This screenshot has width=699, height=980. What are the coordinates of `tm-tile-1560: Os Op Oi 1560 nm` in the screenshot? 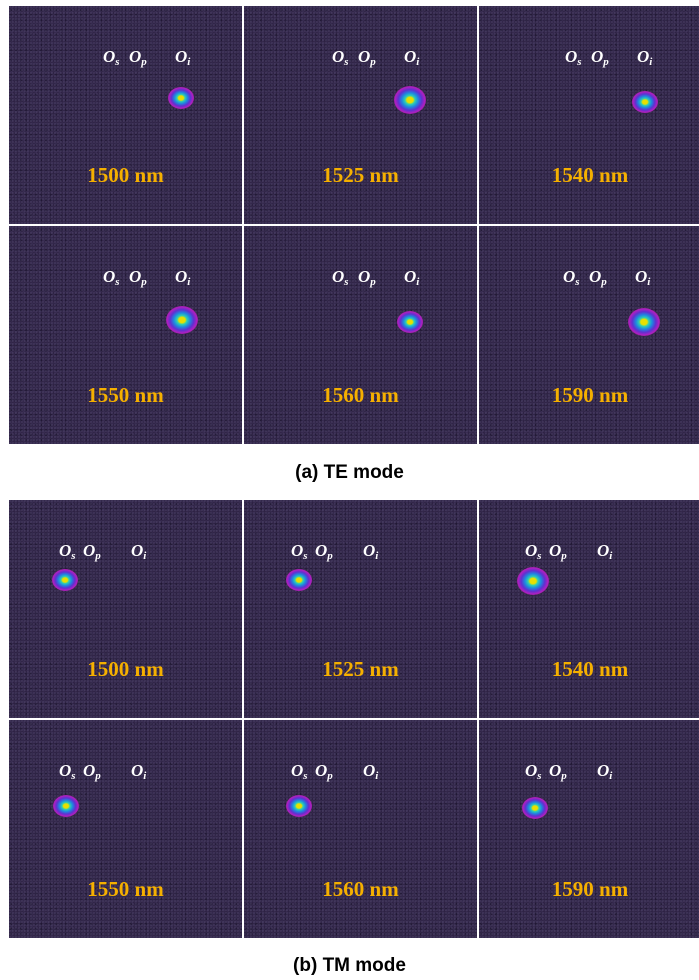 It's located at (360, 829).